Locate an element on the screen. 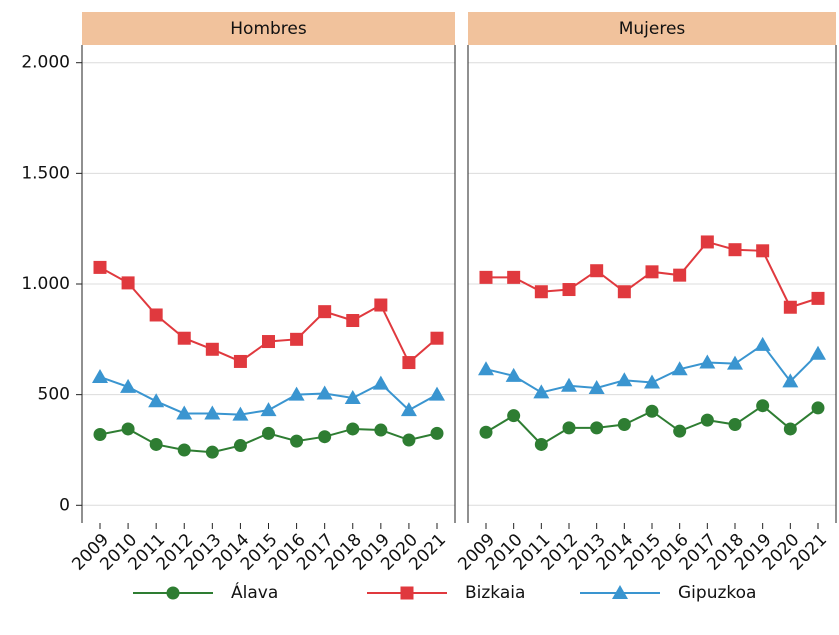 This screenshot has width=839, height=635. panel-title: Hombres is located at coordinates (268, 29).